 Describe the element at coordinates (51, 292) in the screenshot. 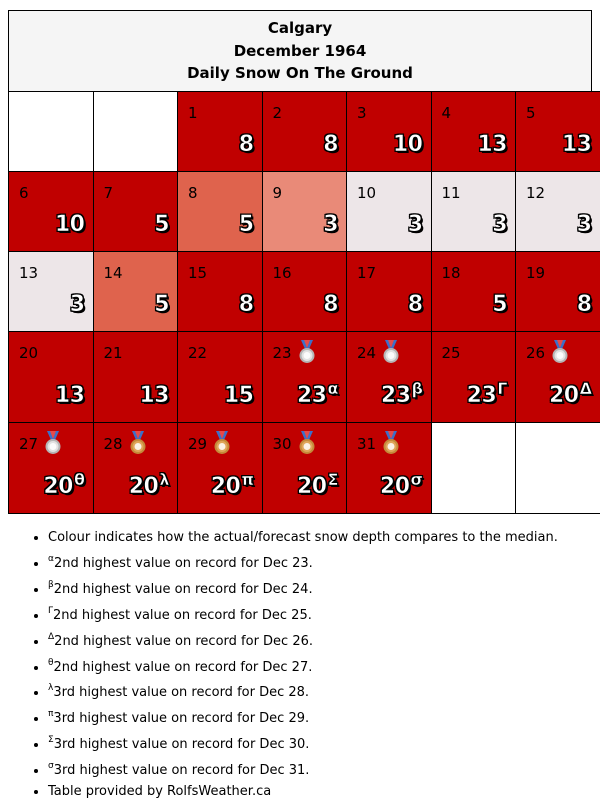

I see `day-cell: 13 3` at that location.